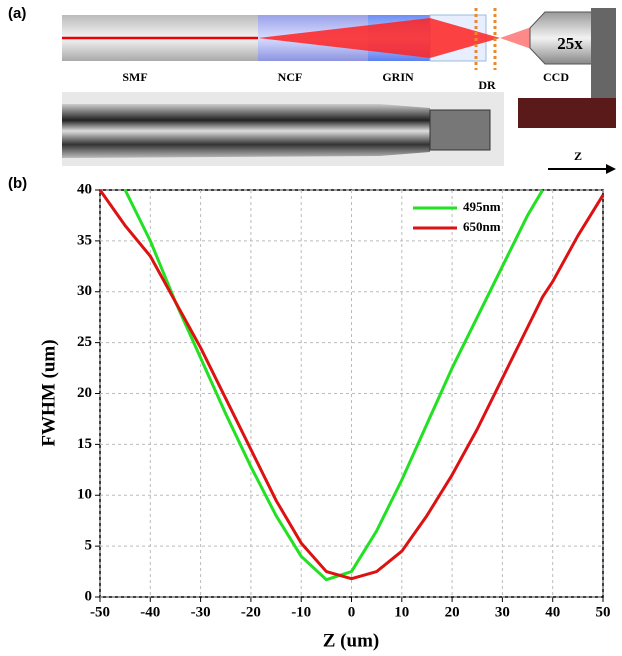  I want to click on y-tick-label: 20, so click(84, 393).